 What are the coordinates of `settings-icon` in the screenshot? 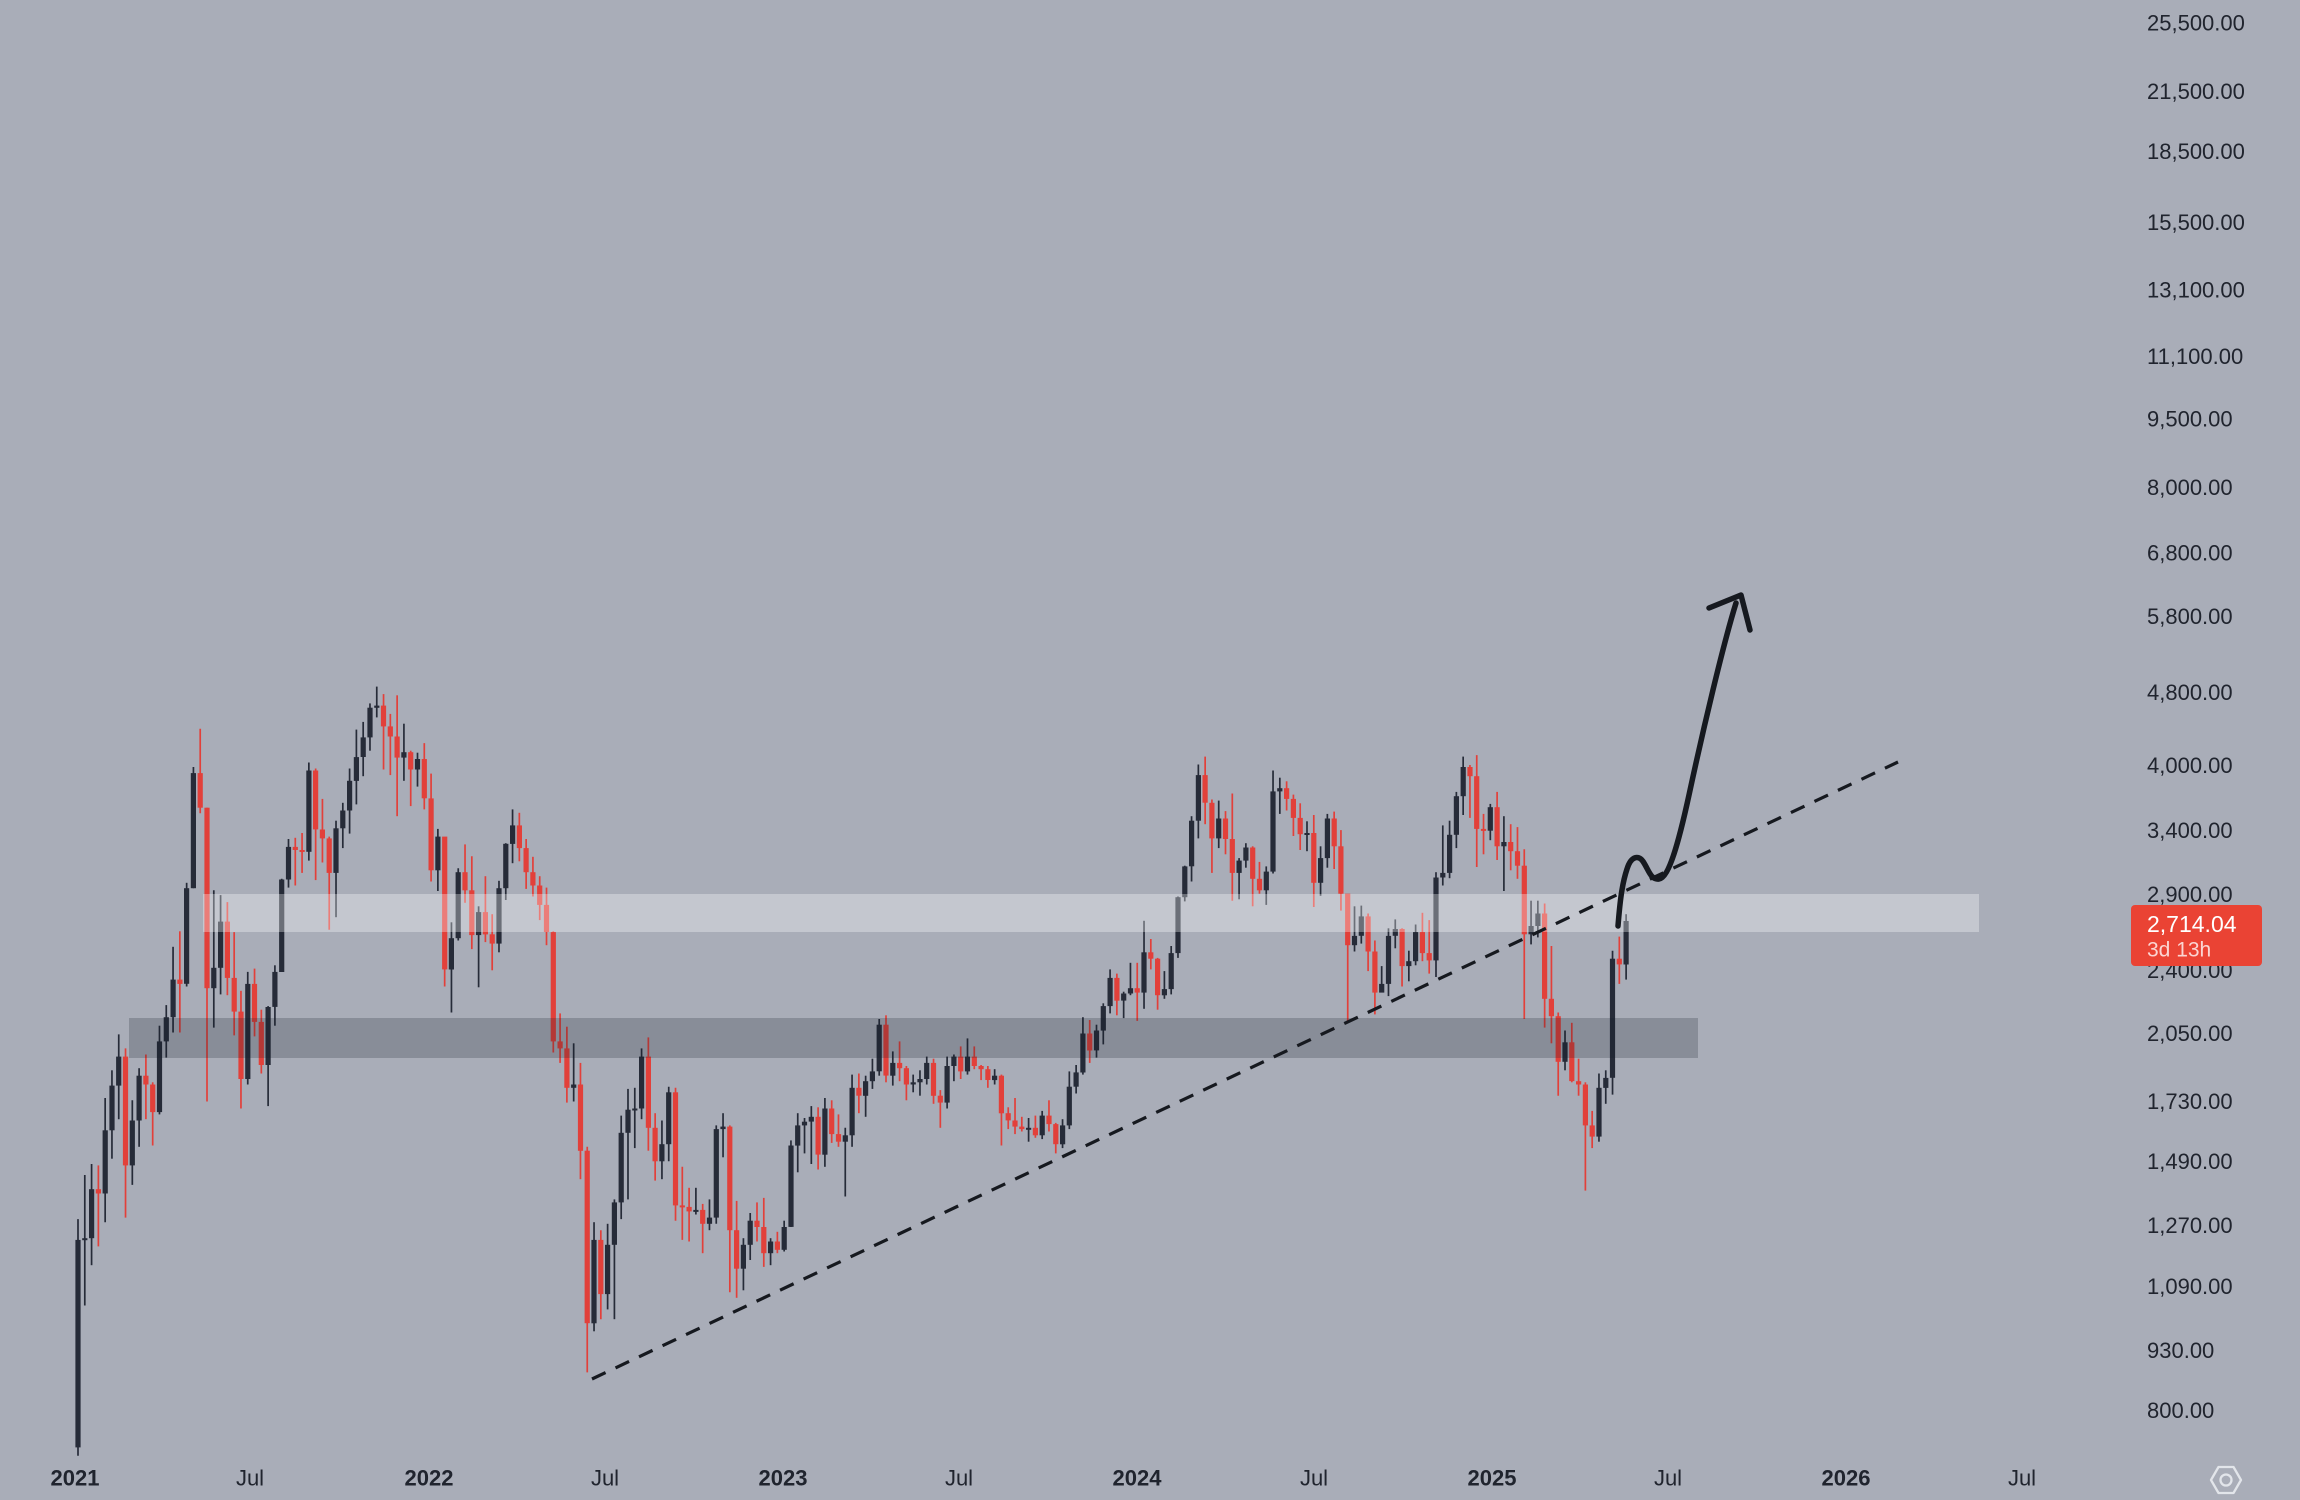 It's located at (2226, 1480).